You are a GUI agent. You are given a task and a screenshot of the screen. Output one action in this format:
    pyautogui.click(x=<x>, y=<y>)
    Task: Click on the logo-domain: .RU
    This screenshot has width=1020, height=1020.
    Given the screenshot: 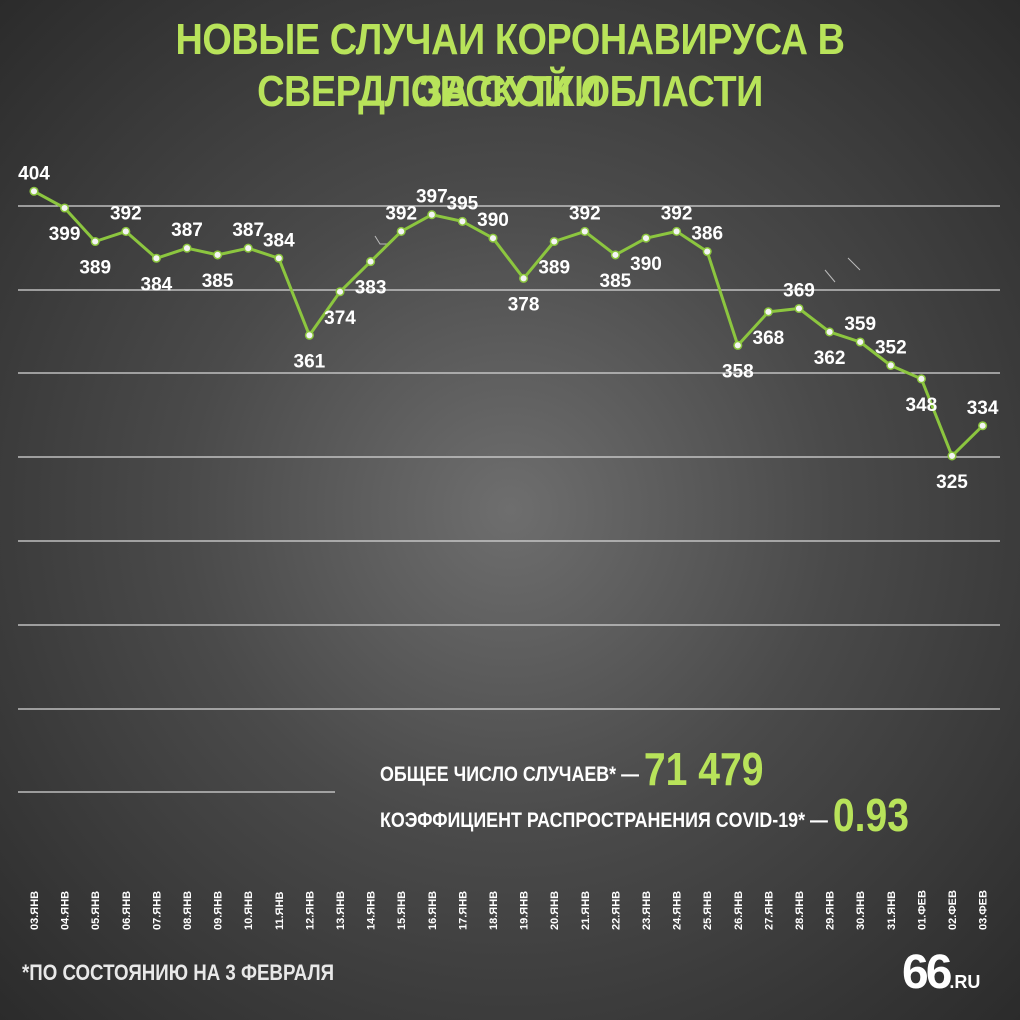 What is the action you would take?
    pyautogui.click(x=965, y=982)
    